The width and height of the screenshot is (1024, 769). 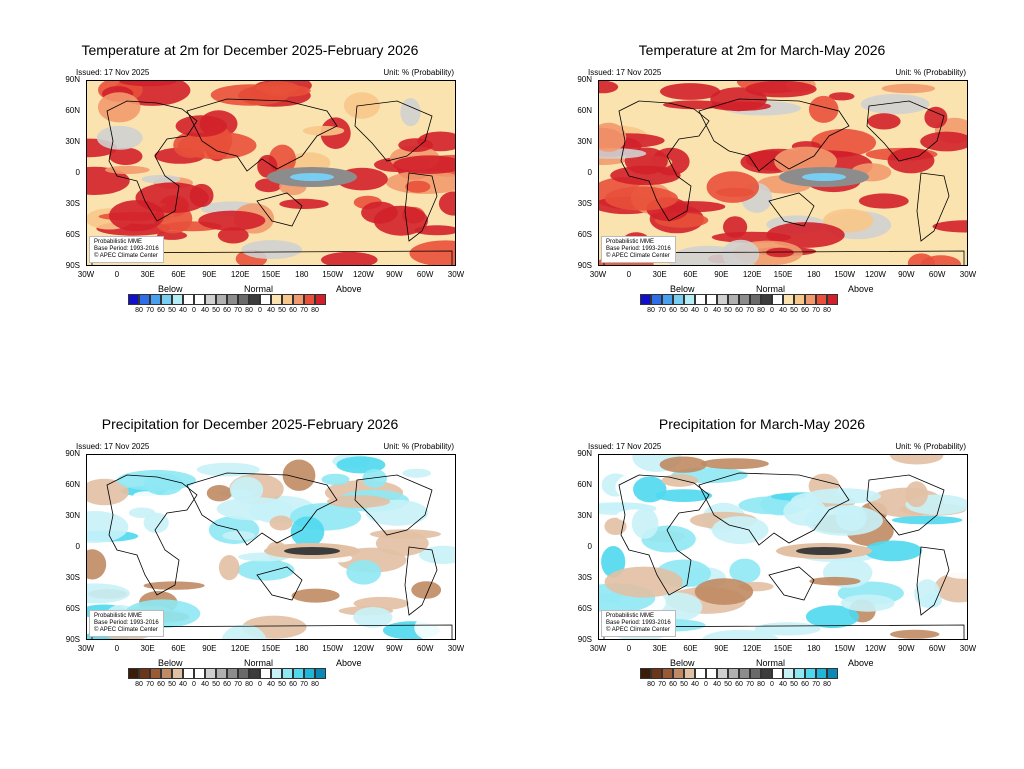 What do you see at coordinates (178, 648) in the screenshot?
I see `lon-tick-label: 60E` at bounding box center [178, 648].